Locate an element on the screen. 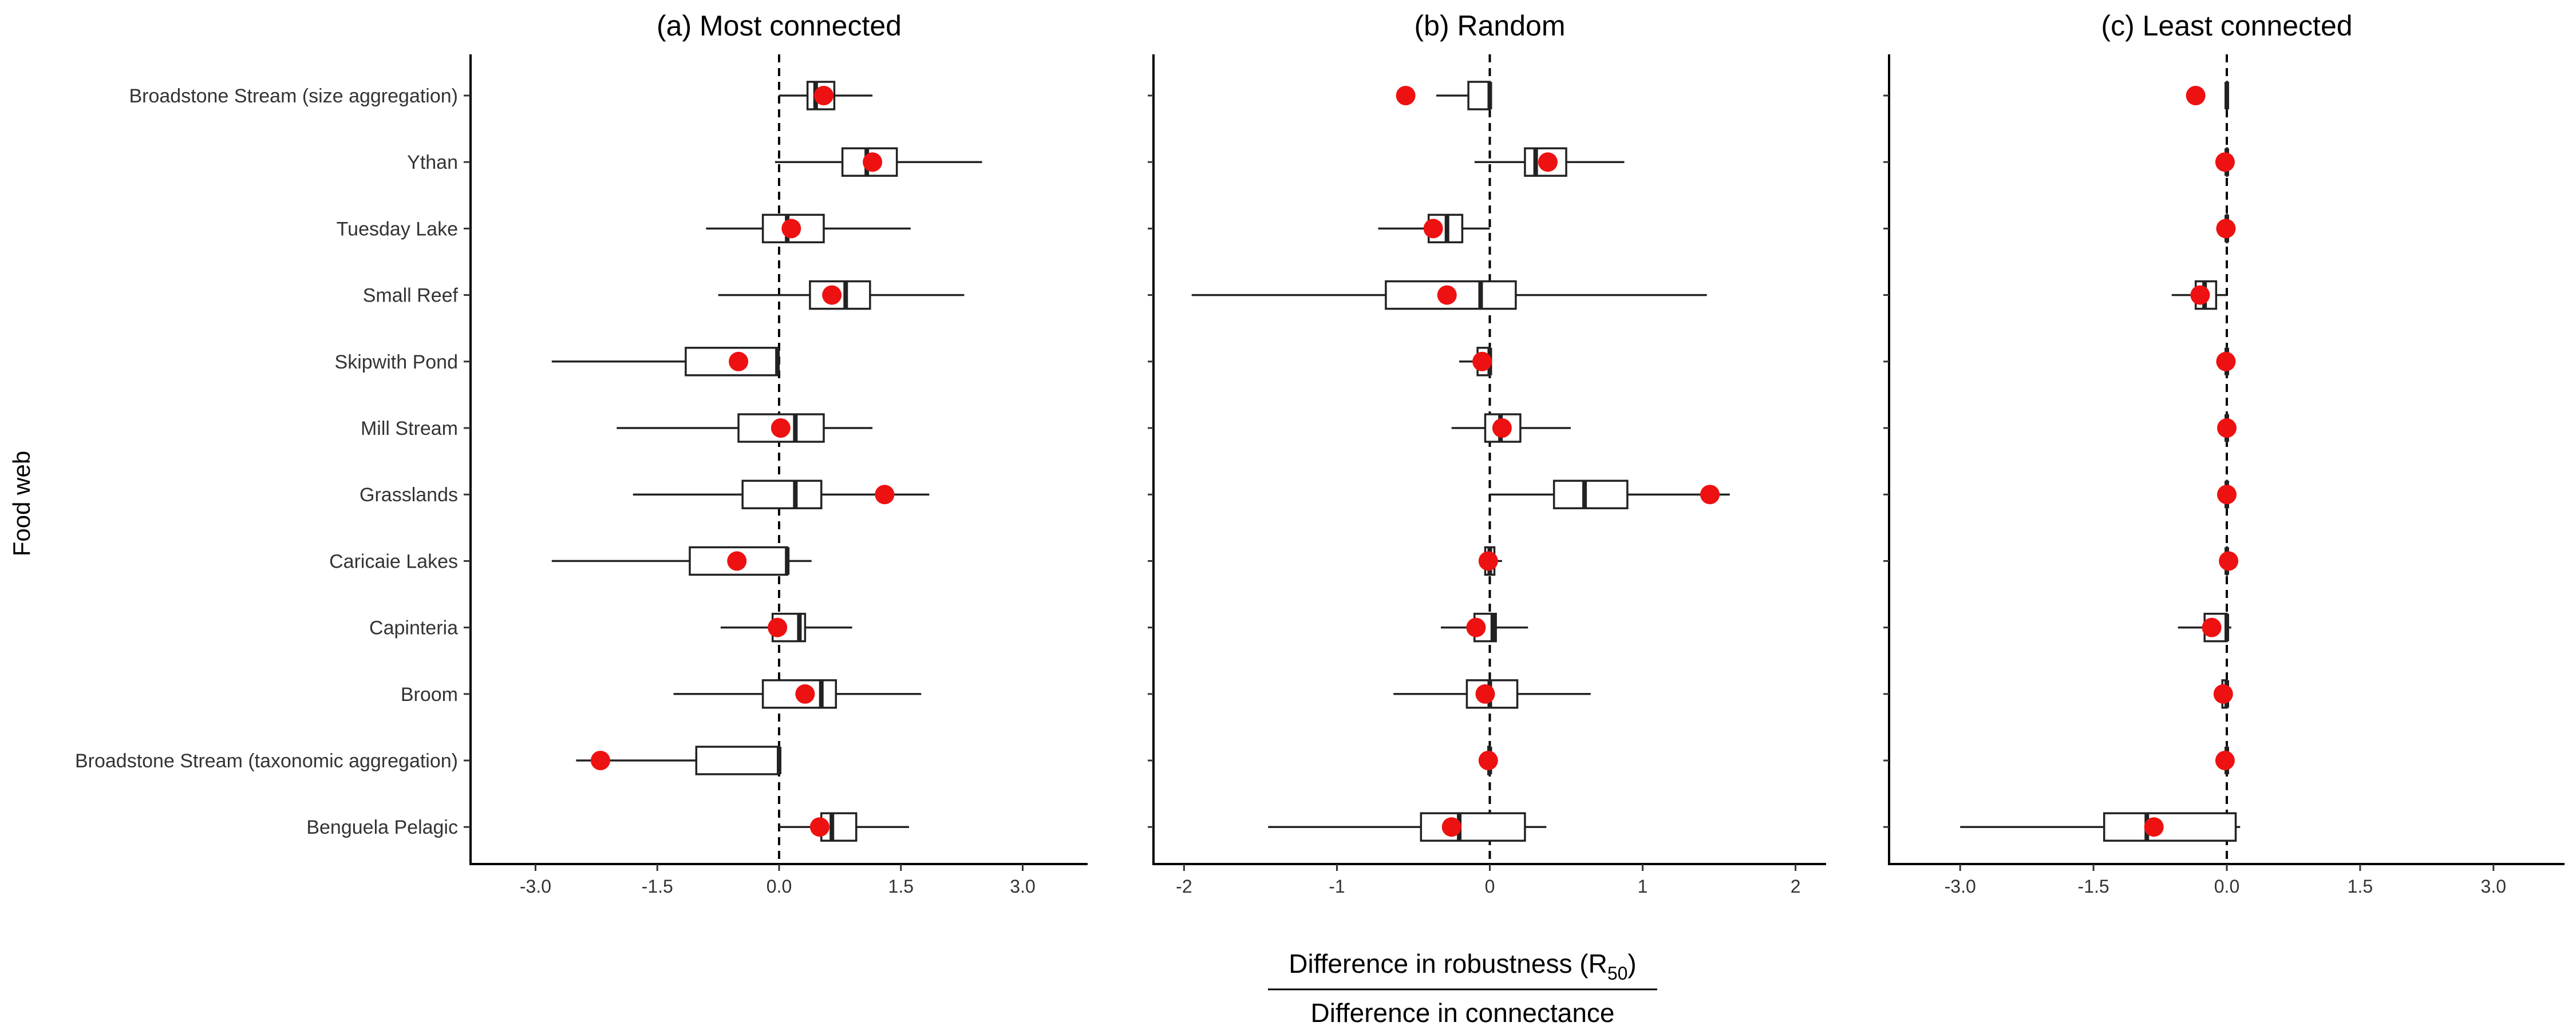 The height and width of the screenshot is (1030, 2576). x-tick-label: 2 is located at coordinates (1796, 886).